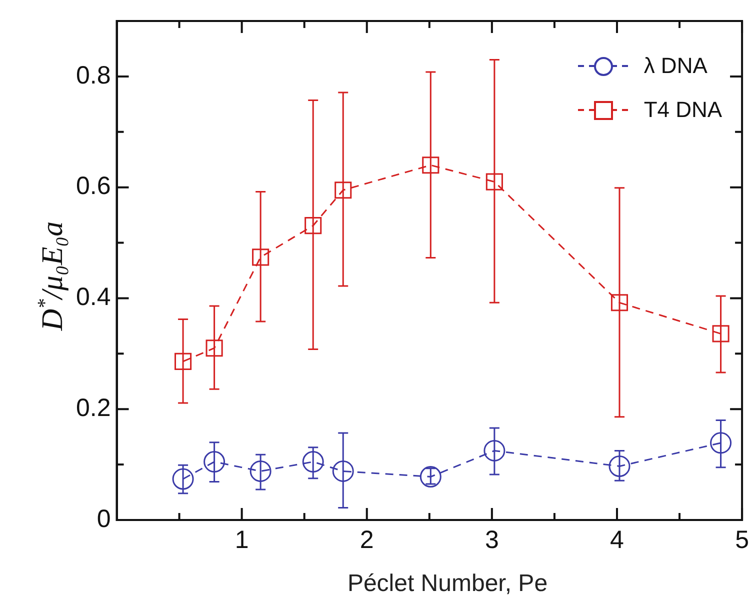  Describe the element at coordinates (241, 540) in the screenshot. I see `x-tick-label: 1` at that location.